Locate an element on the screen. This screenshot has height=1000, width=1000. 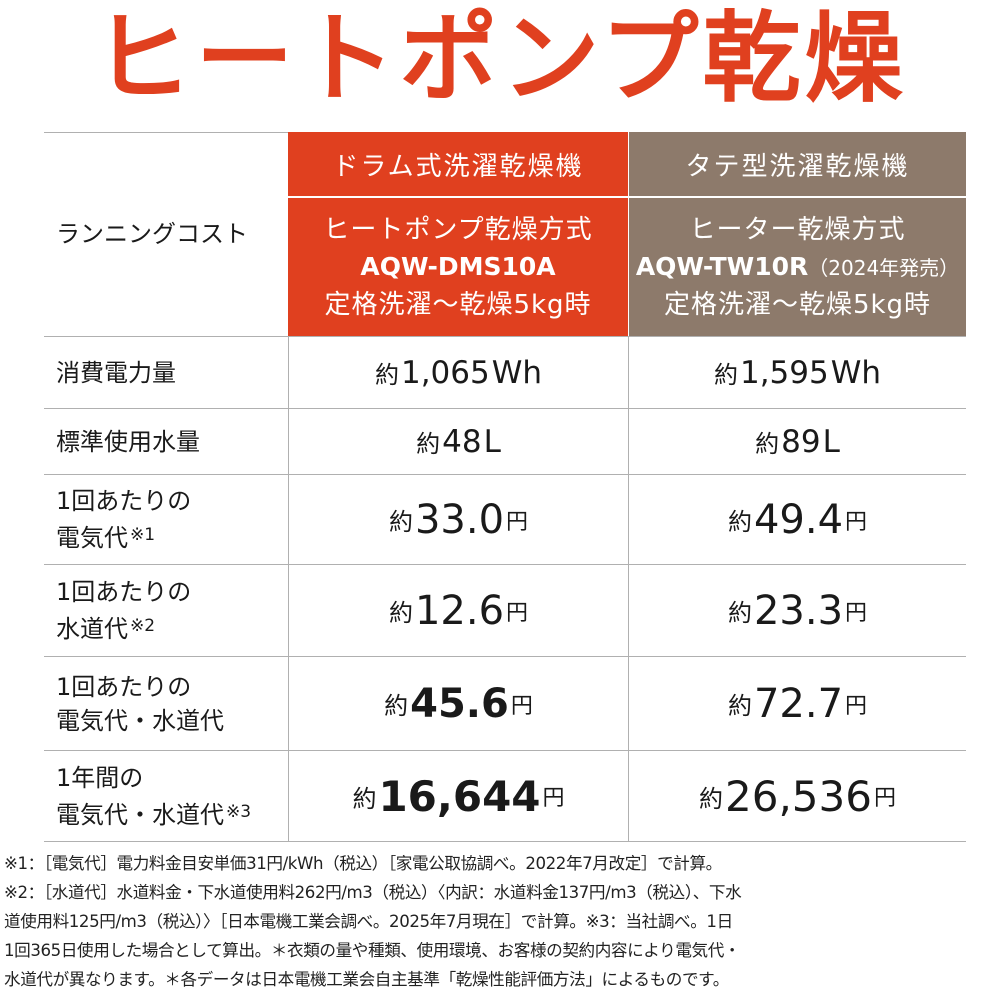
drum-type-header: ドラム式洗濯乾燥機 is located at coordinates (458, 164).